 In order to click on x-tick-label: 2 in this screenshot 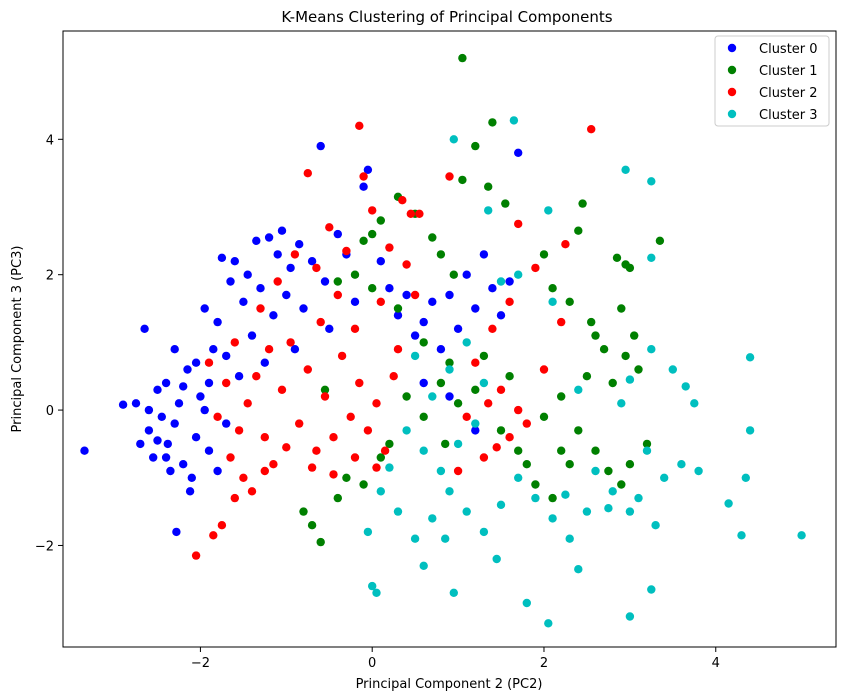, I will do `click(544, 663)`.